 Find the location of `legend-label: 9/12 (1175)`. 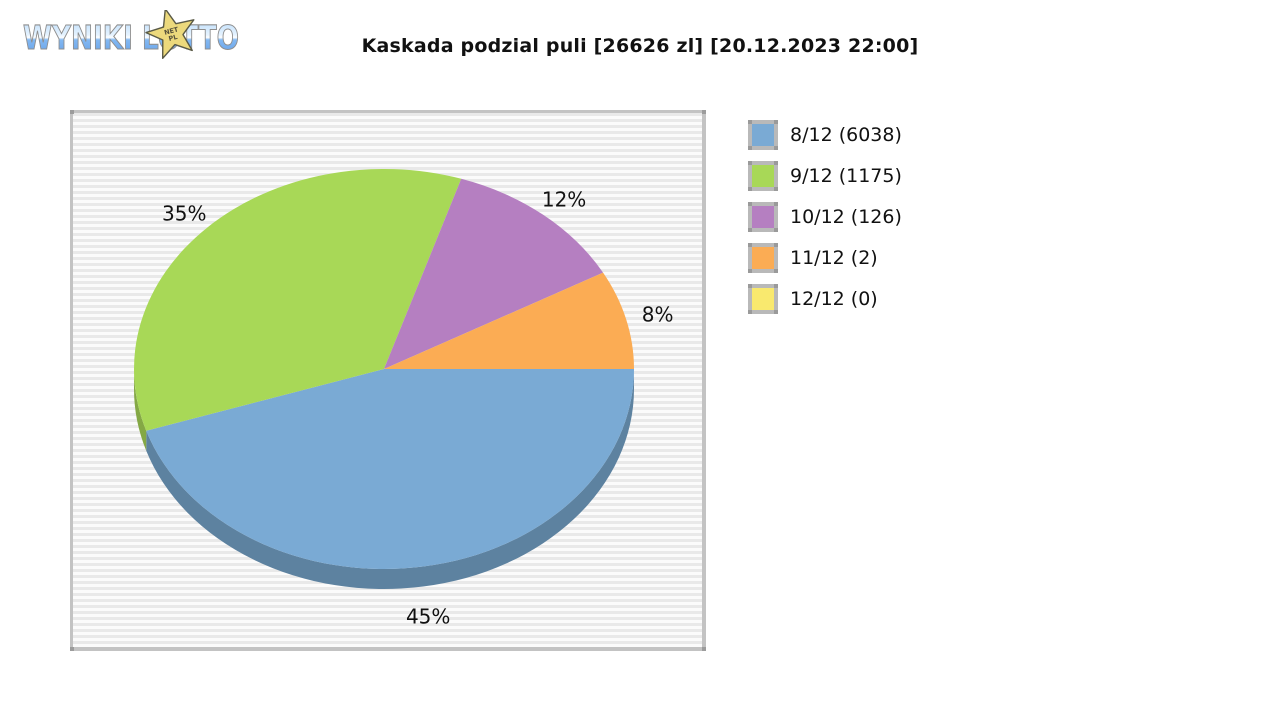

legend-label: 9/12 (1175) is located at coordinates (846, 176).